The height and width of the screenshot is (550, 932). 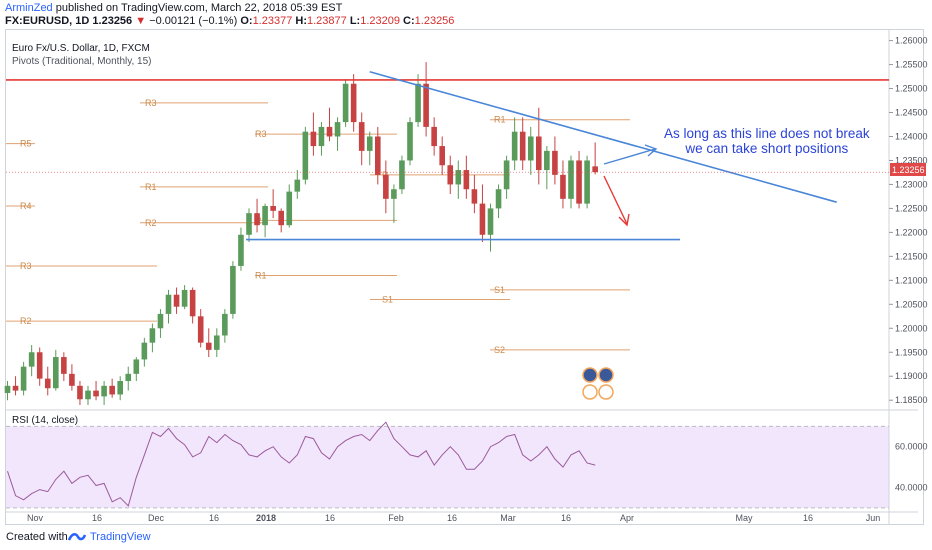 What do you see at coordinates (911, 89) in the screenshot?
I see `y-axis-tick-label: 1.25000` at bounding box center [911, 89].